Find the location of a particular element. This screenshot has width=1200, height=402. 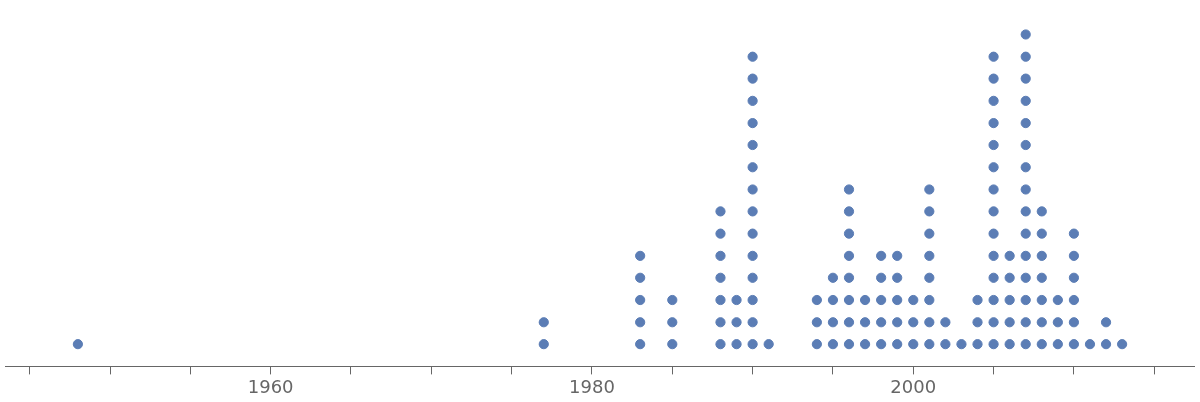

x-tick-label: 1960 is located at coordinates (270, 386).